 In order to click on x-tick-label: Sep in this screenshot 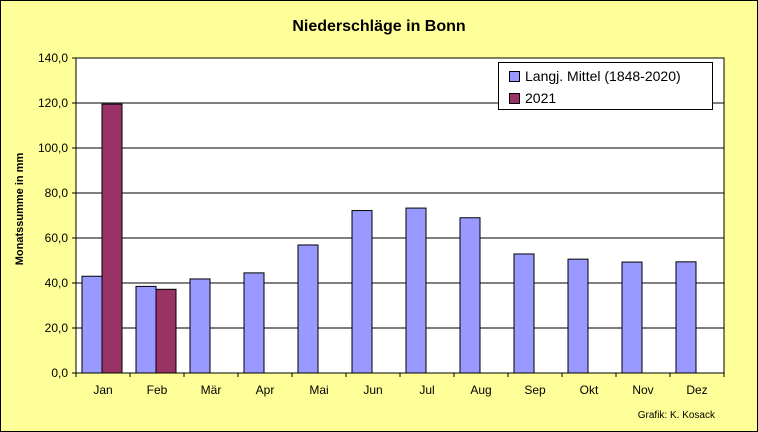, I will do `click(535, 390)`.